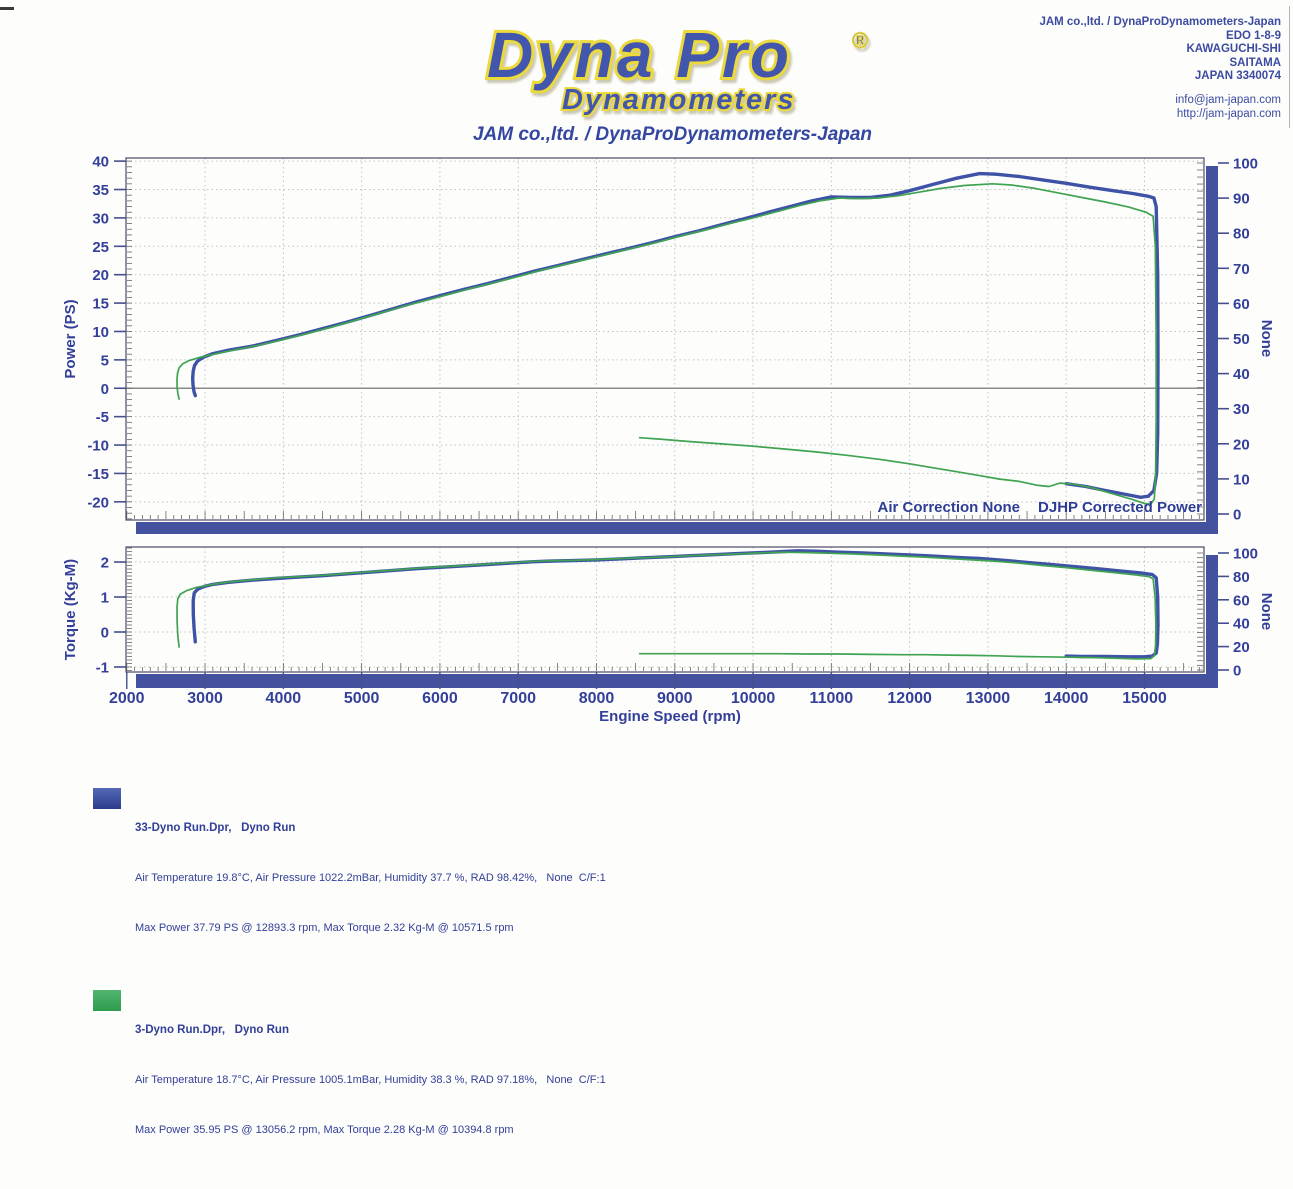  I want to click on svg-text: 3000, so click(205, 698).